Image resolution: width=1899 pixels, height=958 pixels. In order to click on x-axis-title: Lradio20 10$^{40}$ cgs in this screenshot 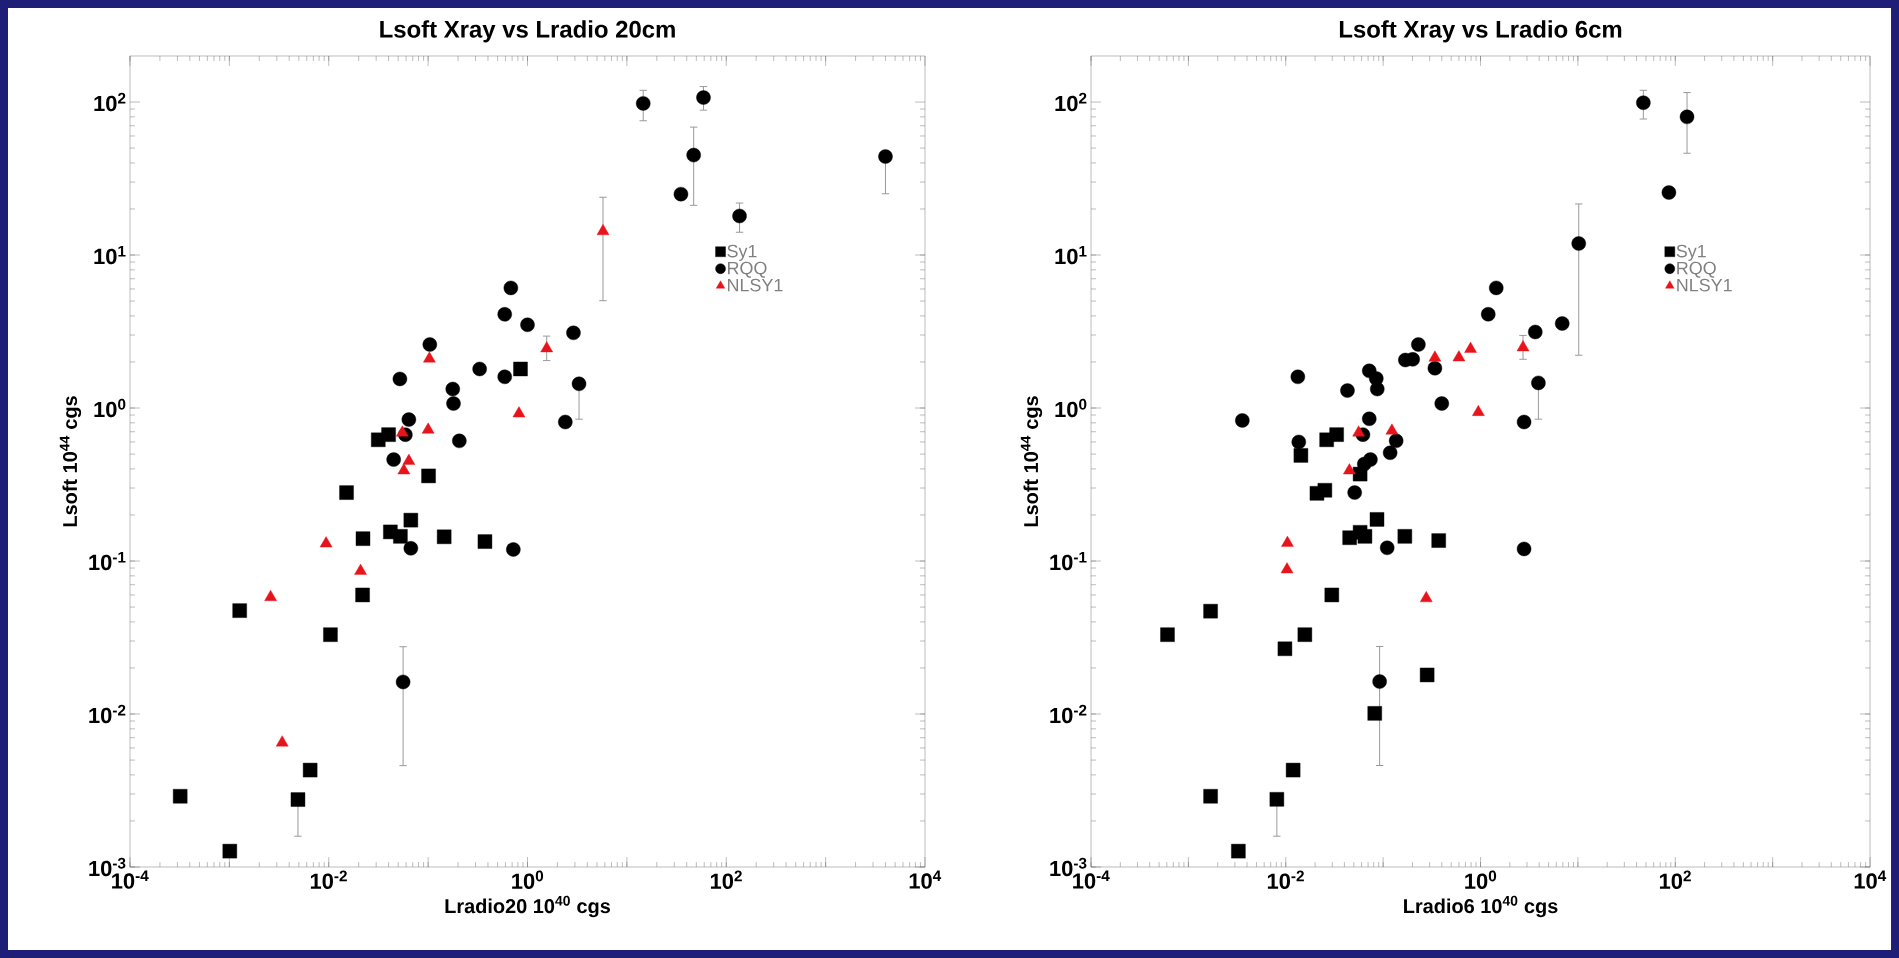, I will do `click(527, 906)`.